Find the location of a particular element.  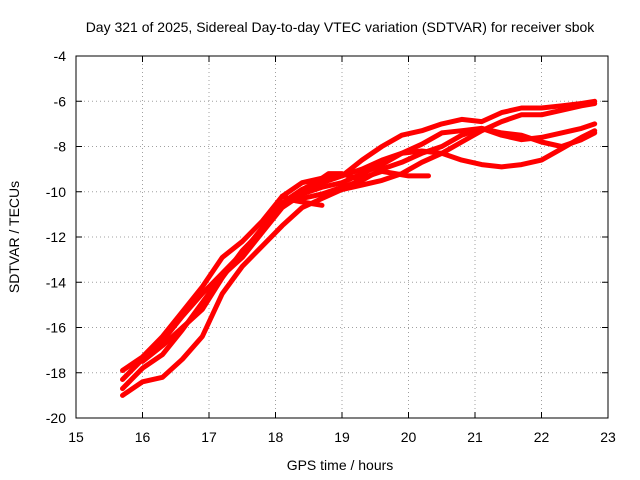

x-tick-label: 16 is located at coordinates (143, 437).